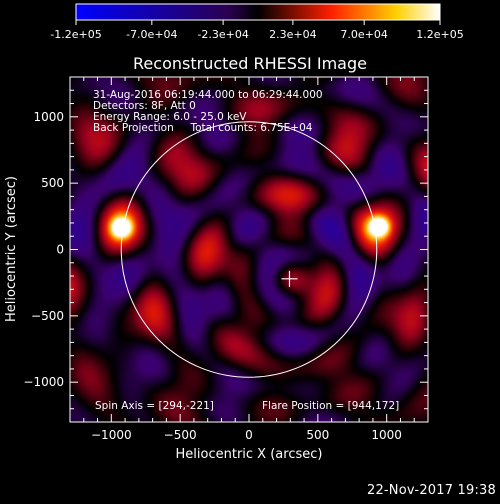  What do you see at coordinates (180, 435) in the screenshot?
I see `x-tick-label: −500` at bounding box center [180, 435].